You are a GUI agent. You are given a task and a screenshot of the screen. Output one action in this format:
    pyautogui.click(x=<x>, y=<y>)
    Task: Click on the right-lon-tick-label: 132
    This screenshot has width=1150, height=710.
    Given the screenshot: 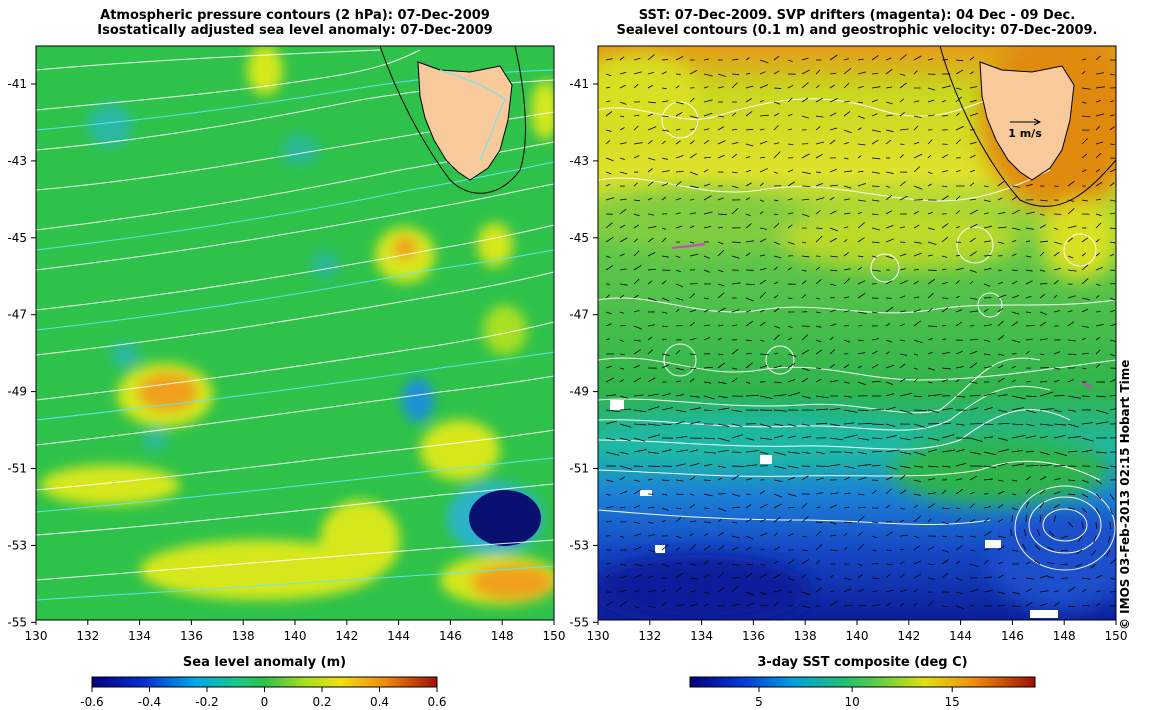 What is the action you would take?
    pyautogui.click(x=649, y=636)
    